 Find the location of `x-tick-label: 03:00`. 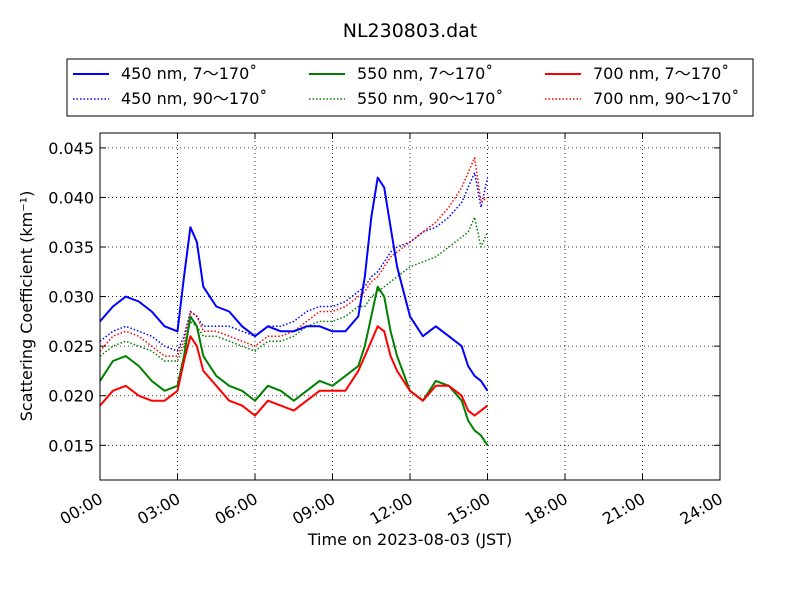

x-tick-label: 03:00 is located at coordinates (158, 509).